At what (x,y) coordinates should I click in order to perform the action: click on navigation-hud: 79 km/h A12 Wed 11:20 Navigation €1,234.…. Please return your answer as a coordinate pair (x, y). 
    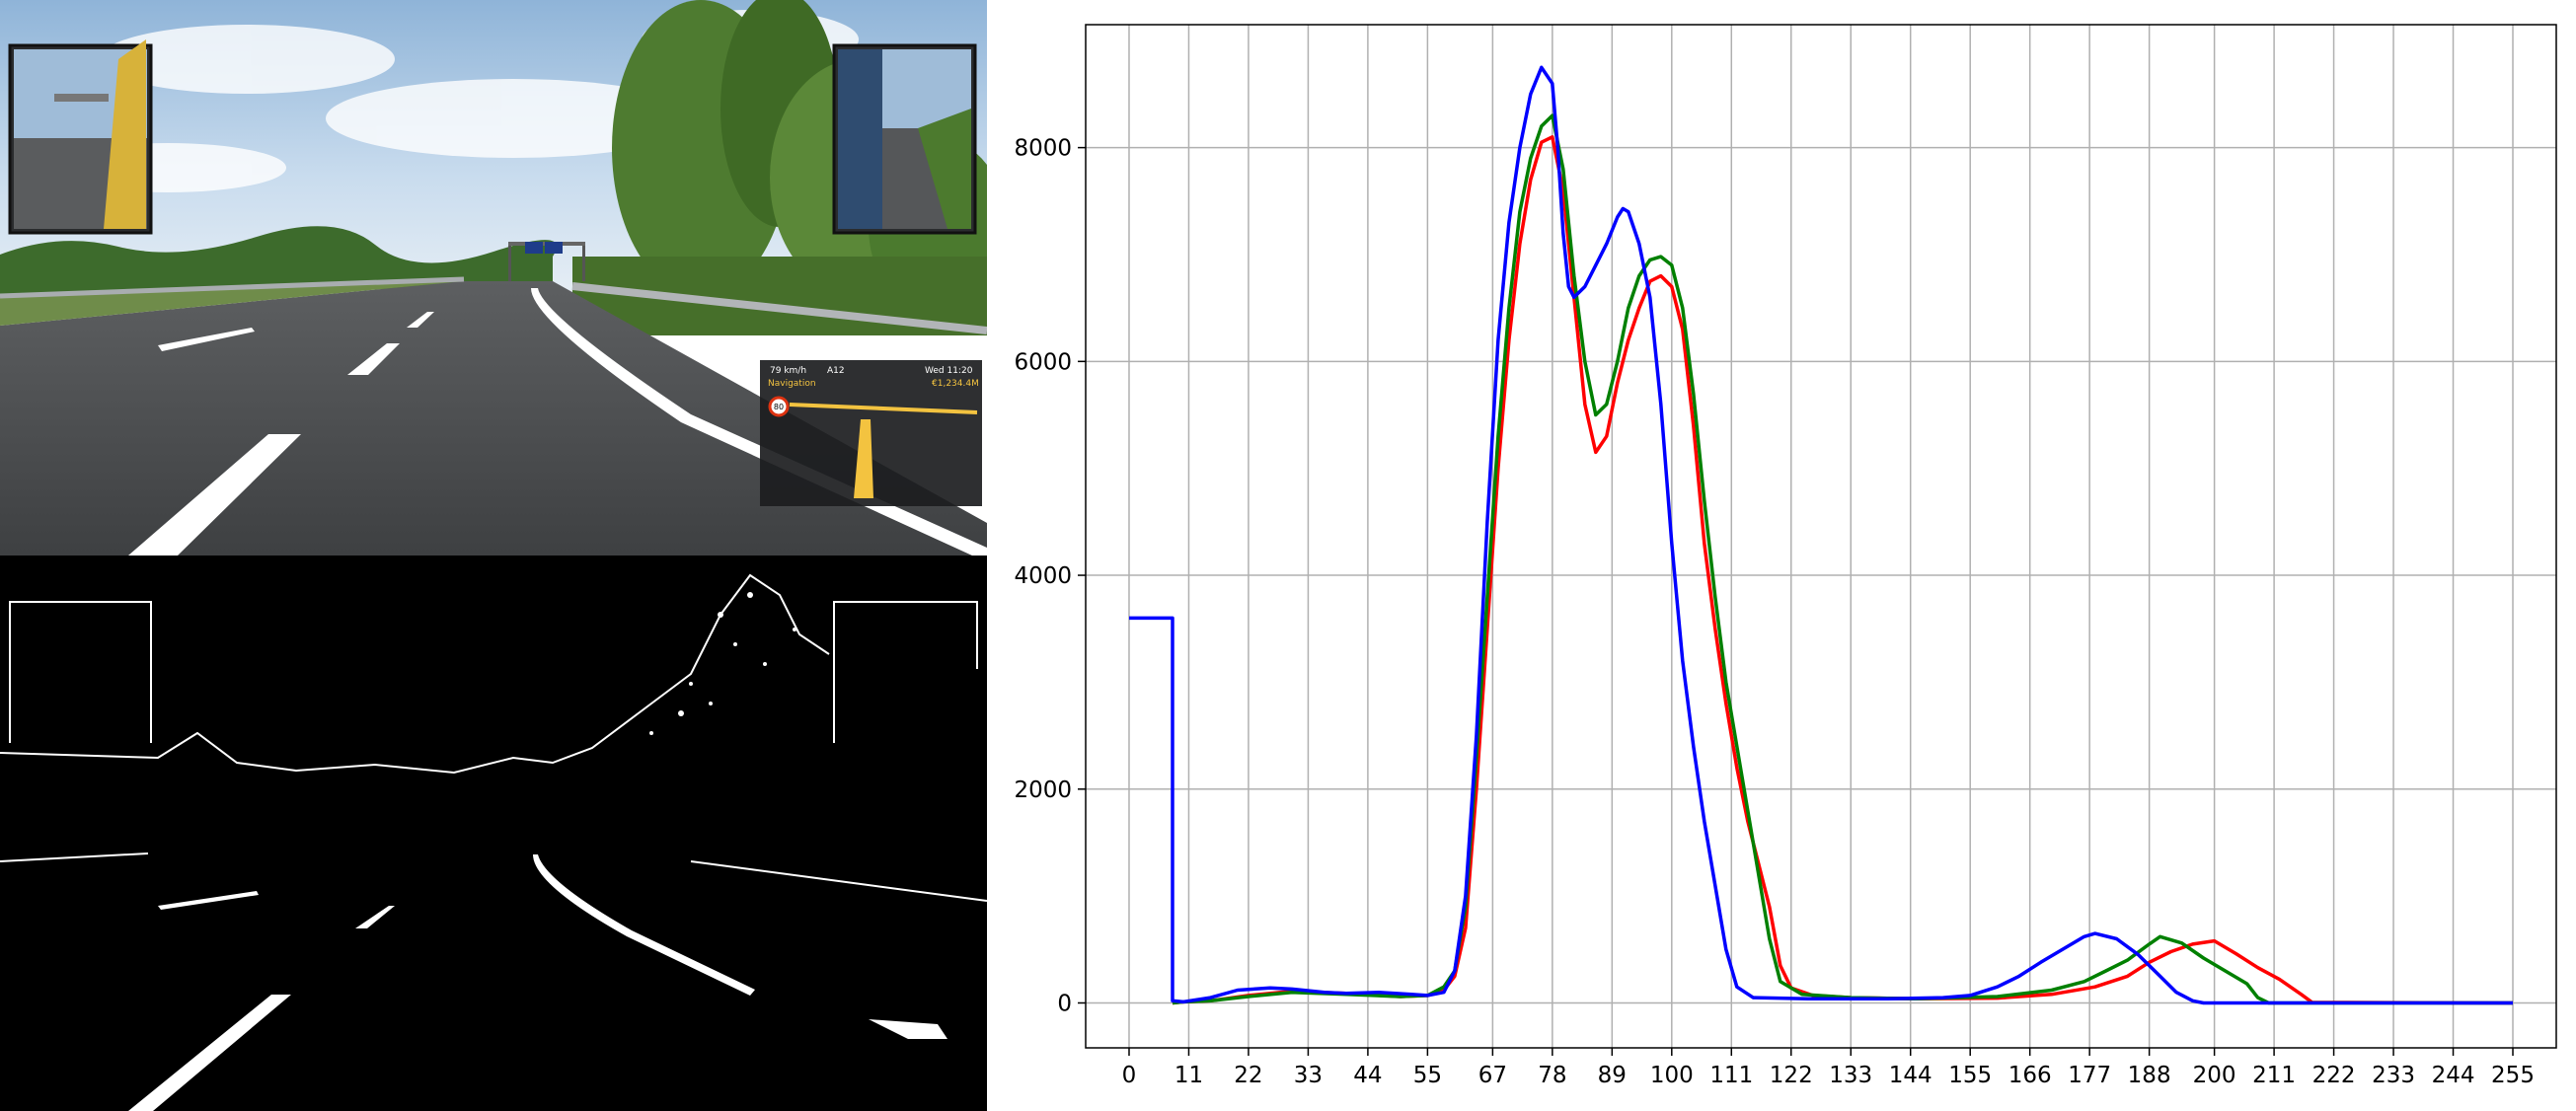
    Looking at the image, I should click on (871, 433).